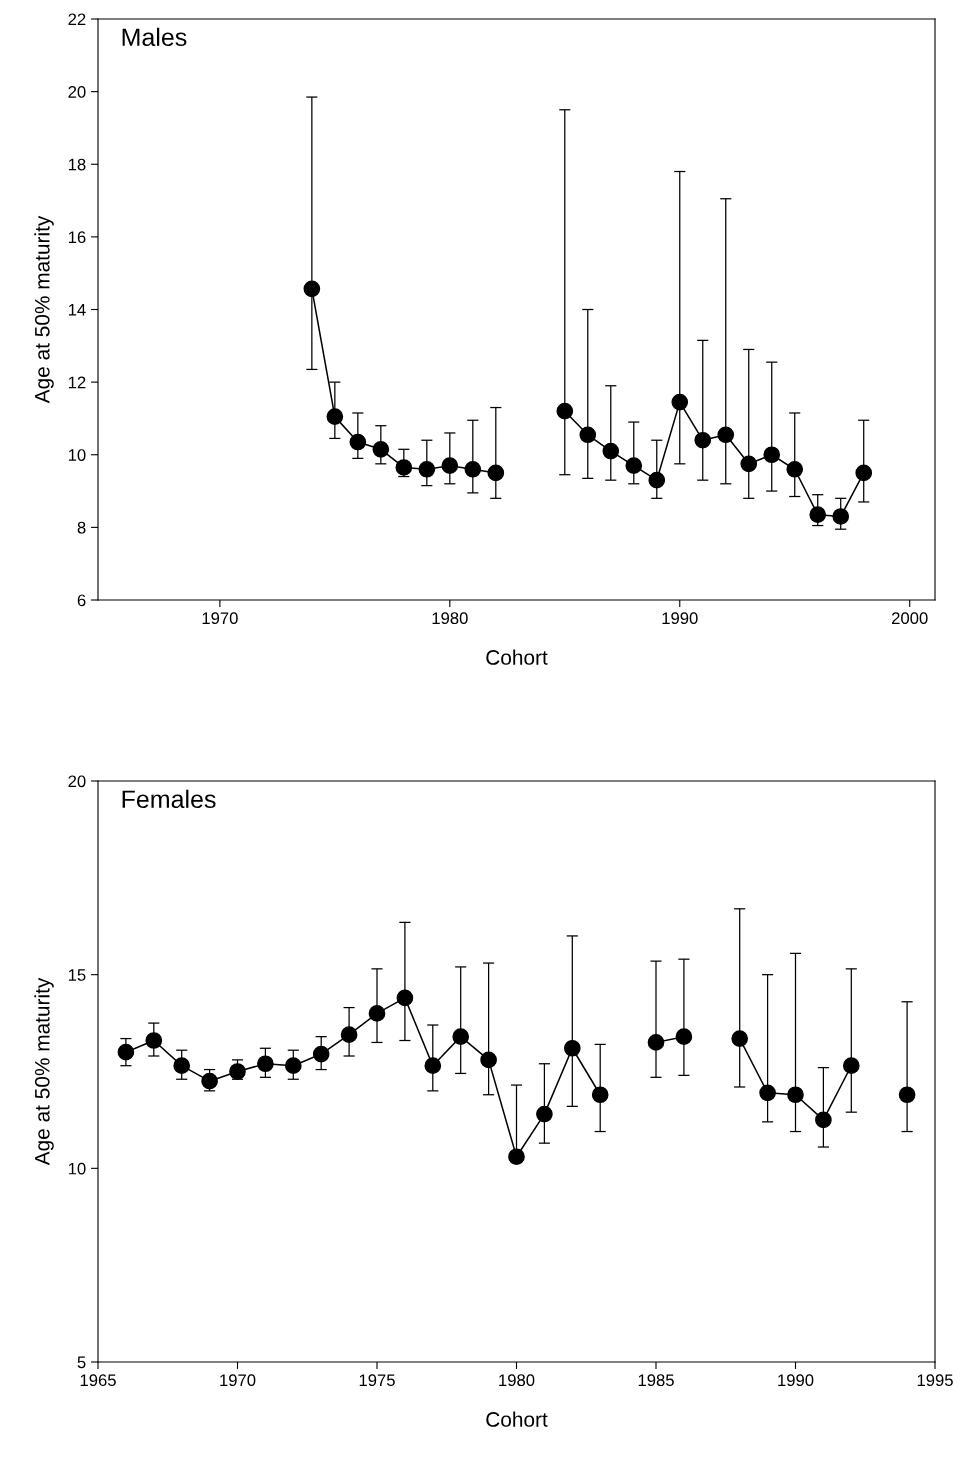 This screenshot has width=964, height=1460. What do you see at coordinates (81, 527) in the screenshot?
I see `y-tick-label: 8` at bounding box center [81, 527].